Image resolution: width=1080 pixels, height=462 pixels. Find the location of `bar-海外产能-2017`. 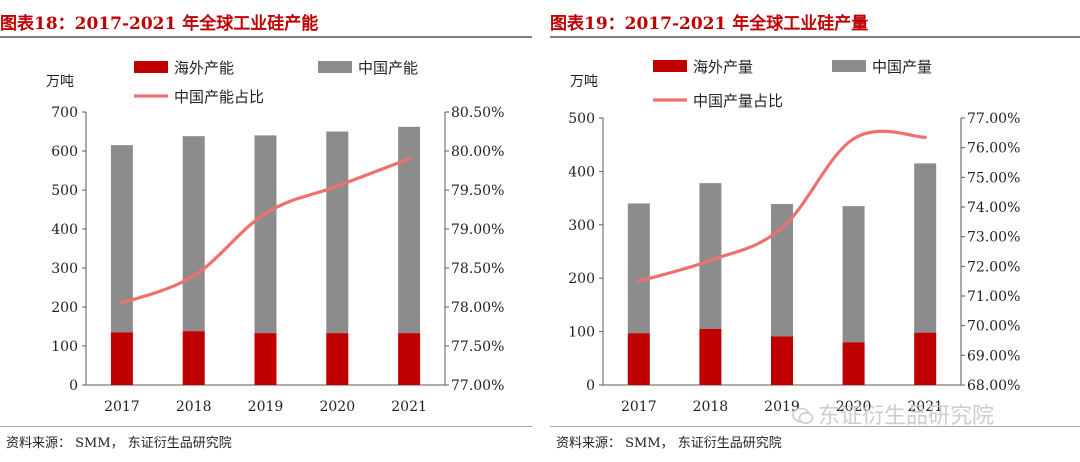

bar-海外产能-2017 is located at coordinates (121, 358).